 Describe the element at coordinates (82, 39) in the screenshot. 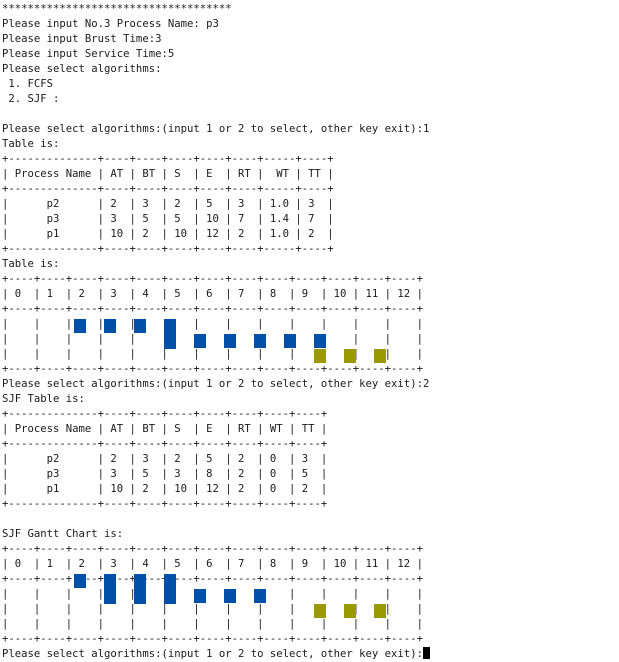

I see `console-line: Please input Brust Time:3` at that location.